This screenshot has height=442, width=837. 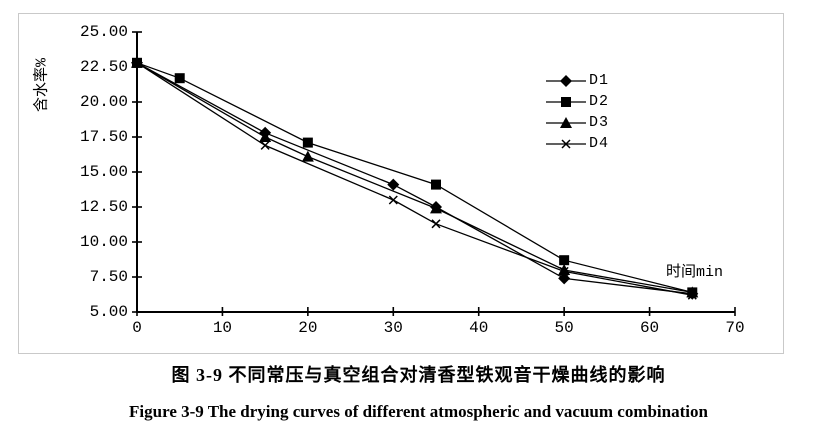 What do you see at coordinates (103, 137) in the screenshot?
I see `y-tick-label: 17.50` at bounding box center [103, 137].